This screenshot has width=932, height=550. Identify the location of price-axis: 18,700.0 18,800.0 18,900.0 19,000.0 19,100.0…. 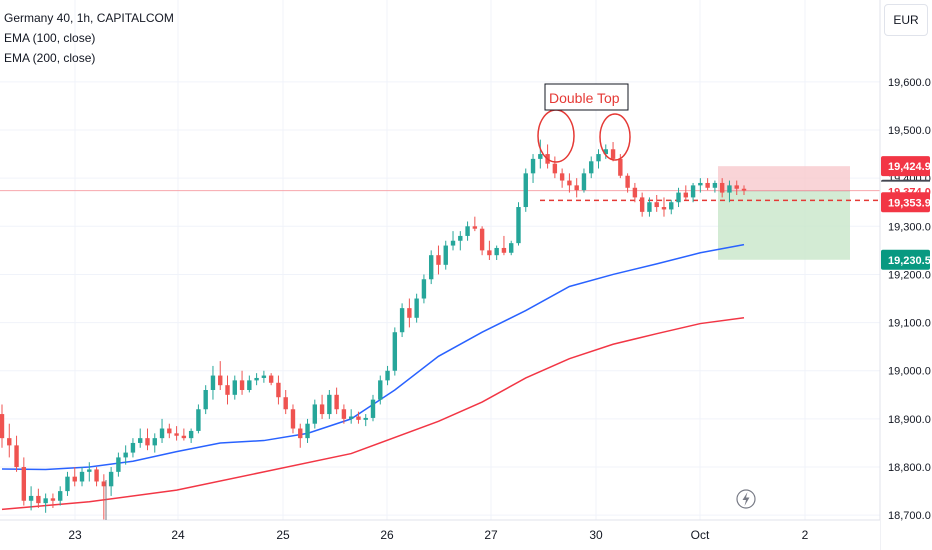
(905, 275).